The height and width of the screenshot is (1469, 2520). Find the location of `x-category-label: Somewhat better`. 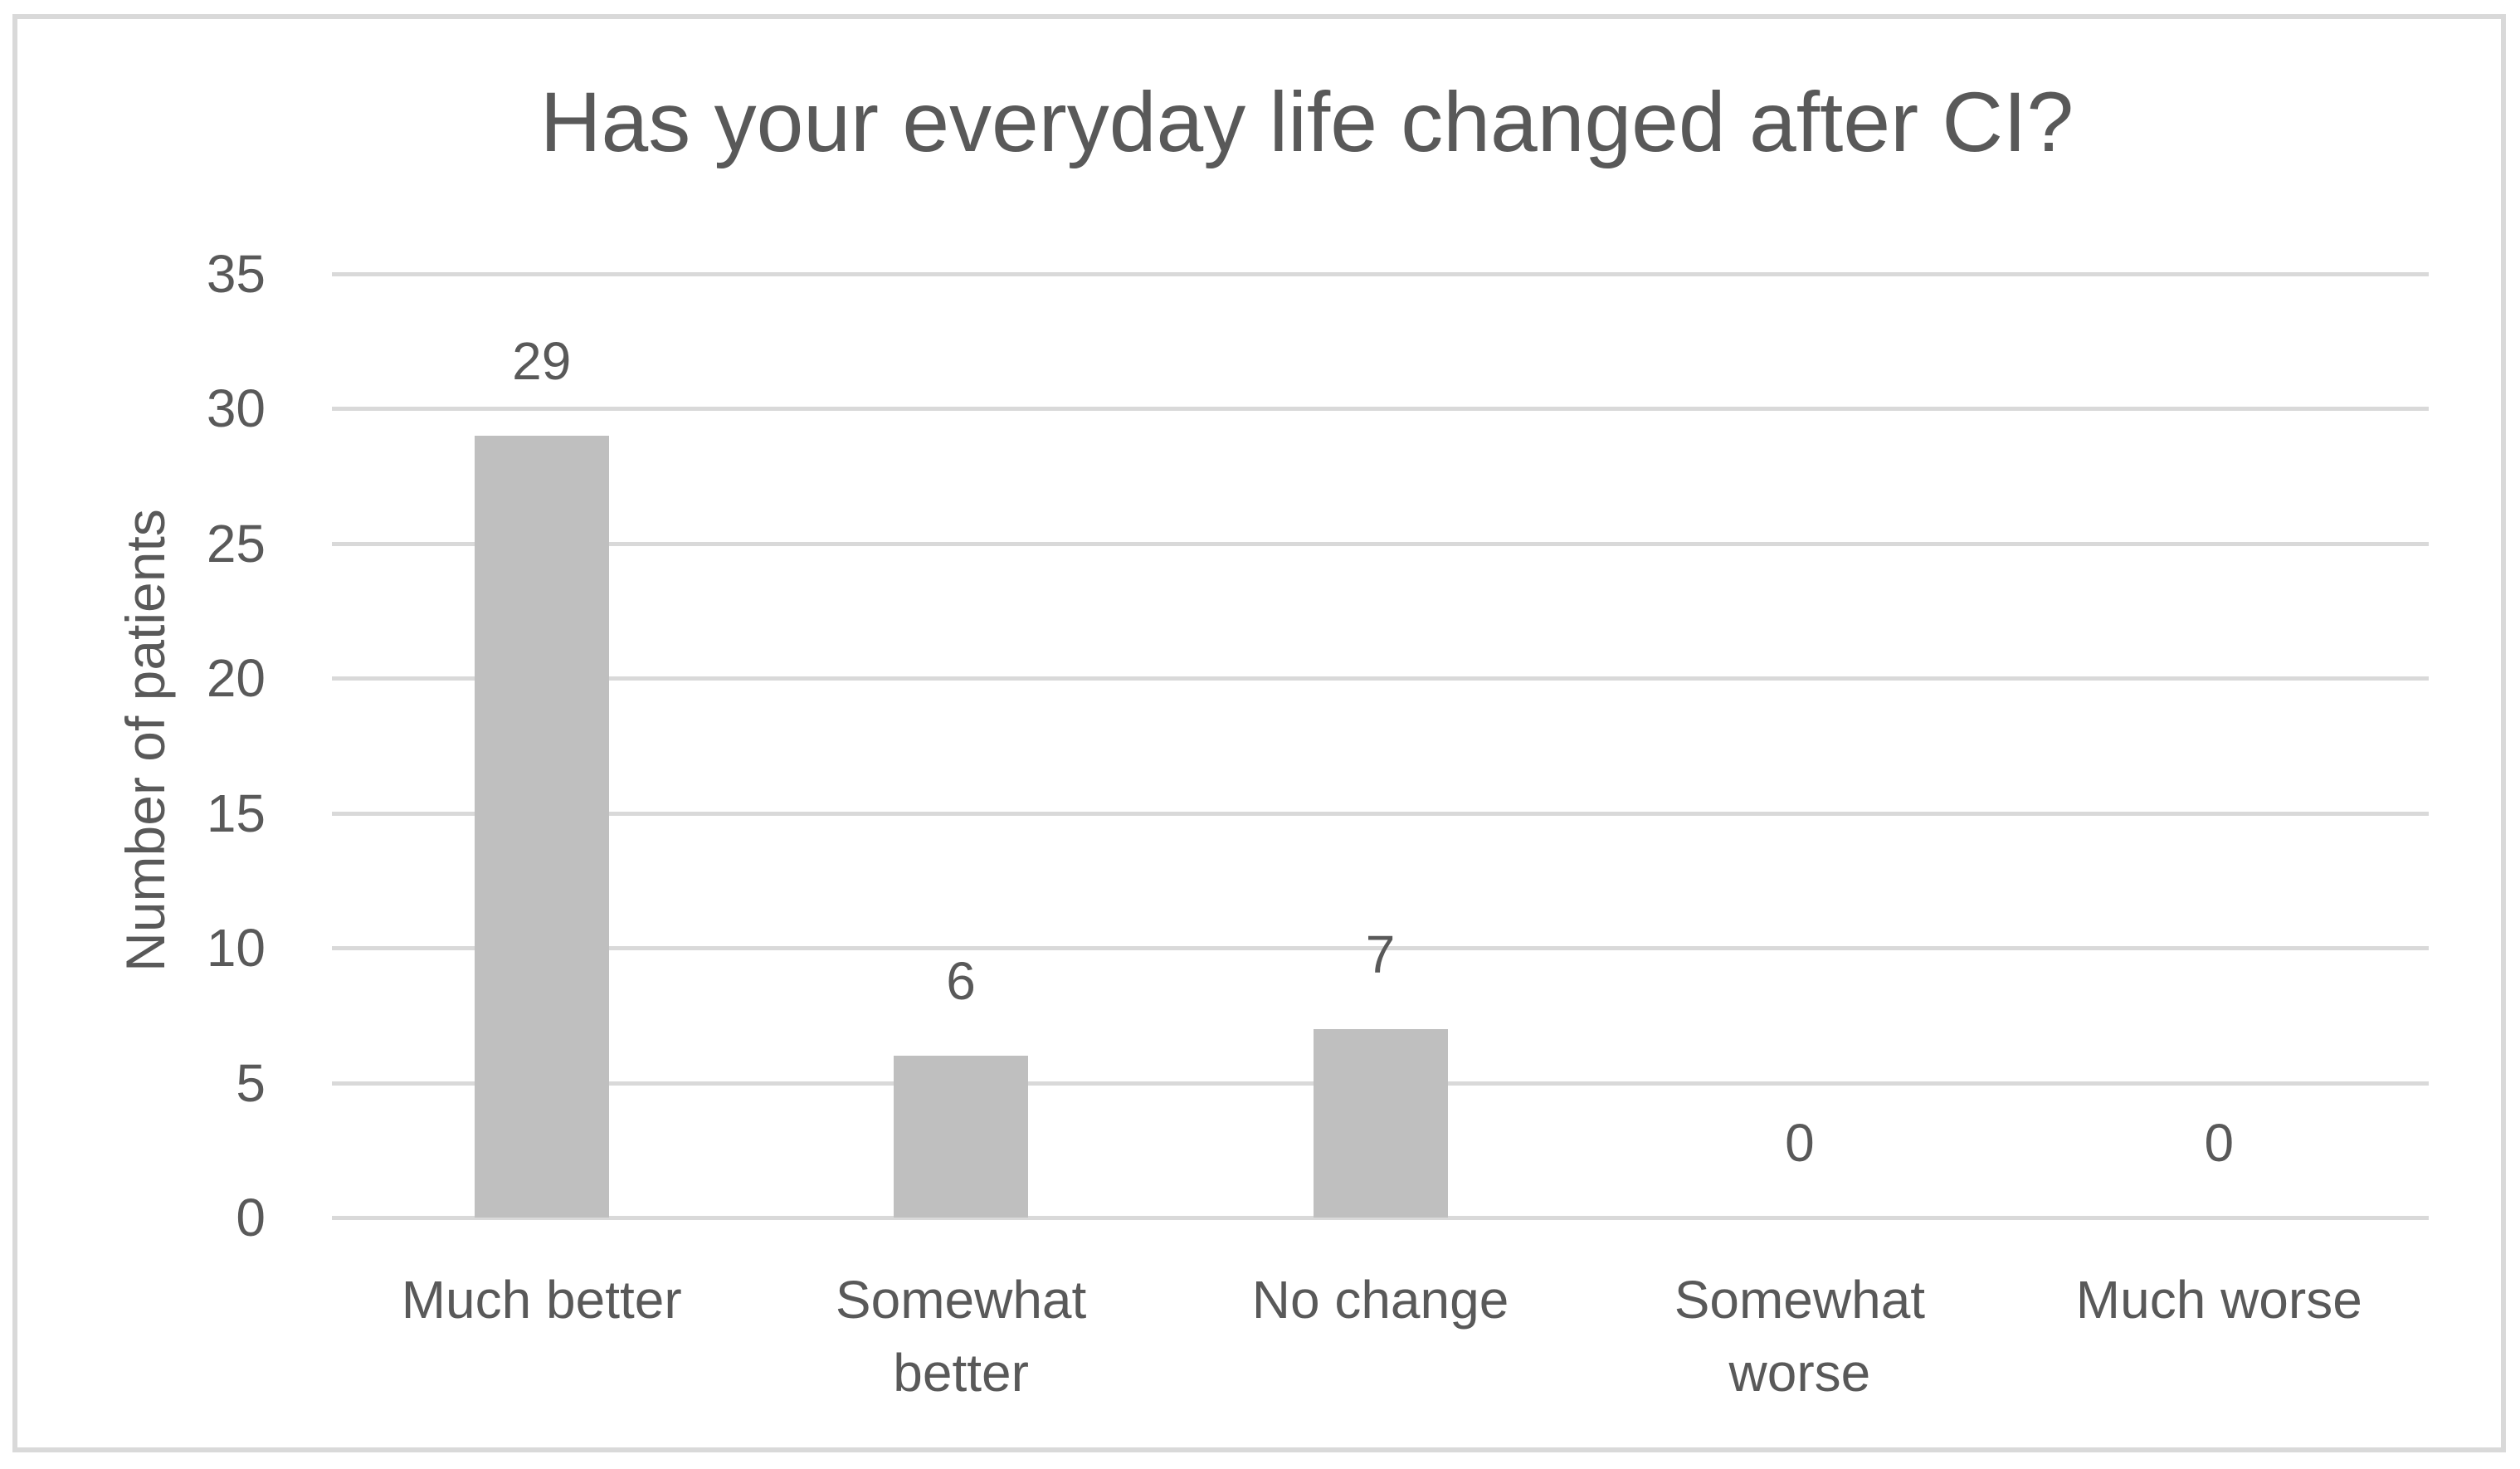

x-category-label: Somewhat better is located at coordinates (961, 1336).